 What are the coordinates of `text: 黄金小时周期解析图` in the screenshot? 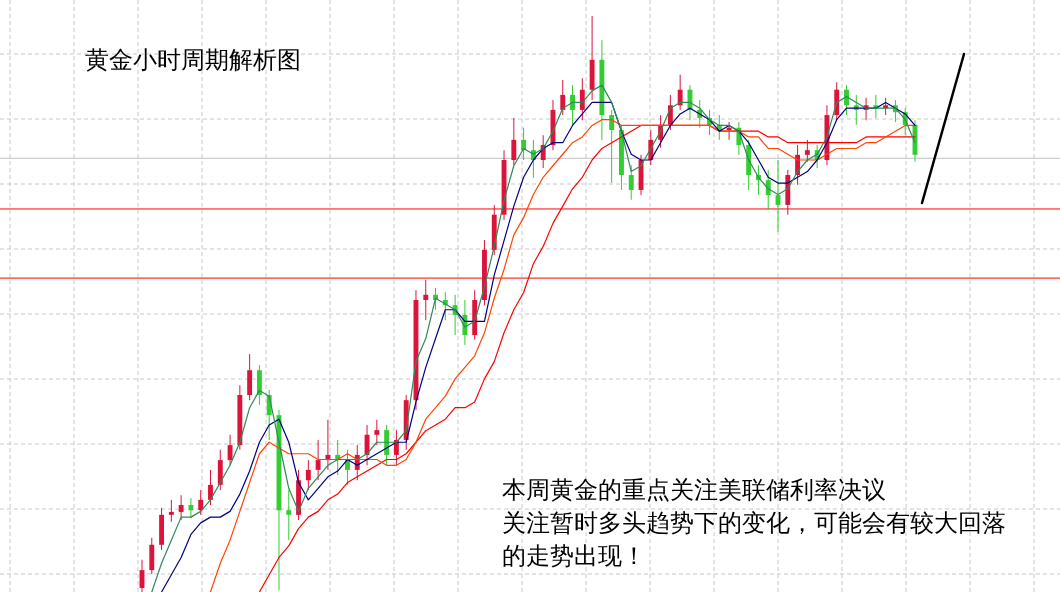 It's located at (193, 59).